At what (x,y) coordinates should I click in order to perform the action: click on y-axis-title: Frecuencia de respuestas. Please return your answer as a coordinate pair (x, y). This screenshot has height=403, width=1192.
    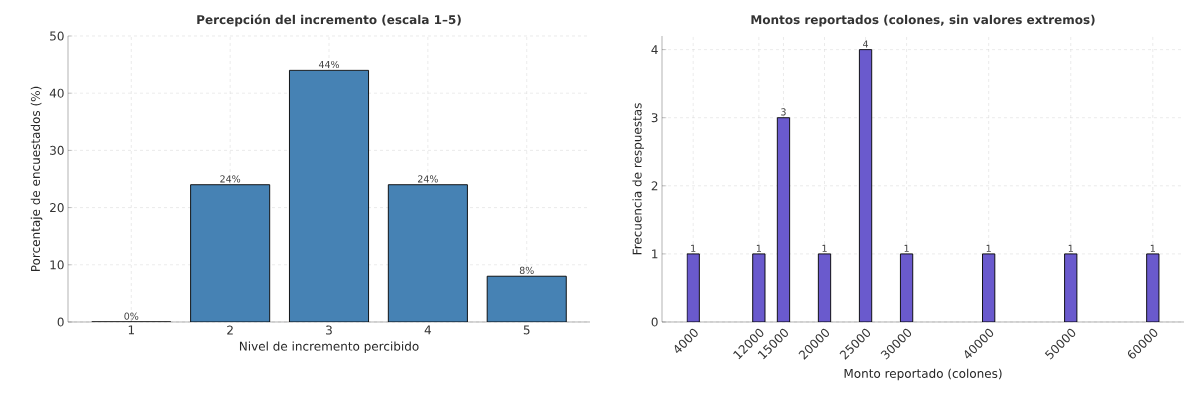
    Looking at the image, I should click on (638, 179).